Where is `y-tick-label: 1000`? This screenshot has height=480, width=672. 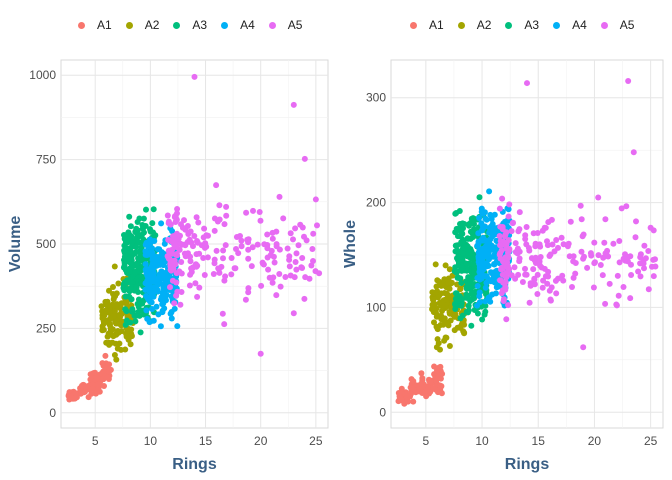
y-tick-label: 1000 is located at coordinates (42, 75).